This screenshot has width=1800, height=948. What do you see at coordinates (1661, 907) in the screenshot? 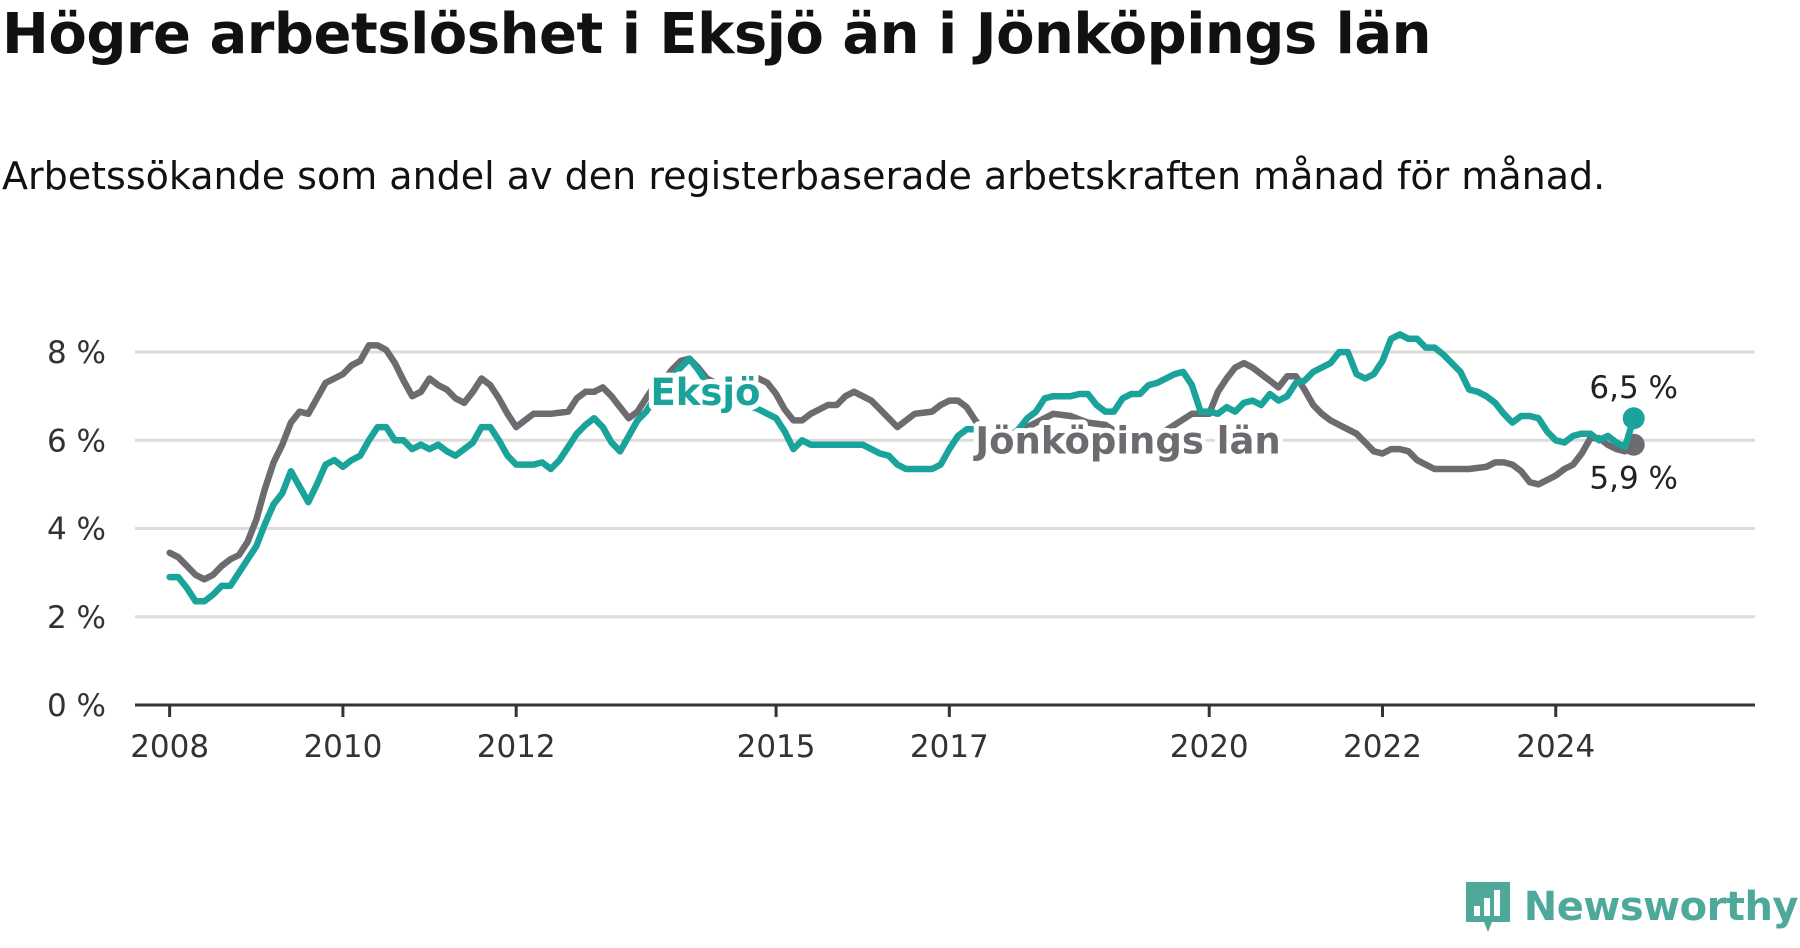
I see `brand-name: Newsworthy` at bounding box center [1661, 907].